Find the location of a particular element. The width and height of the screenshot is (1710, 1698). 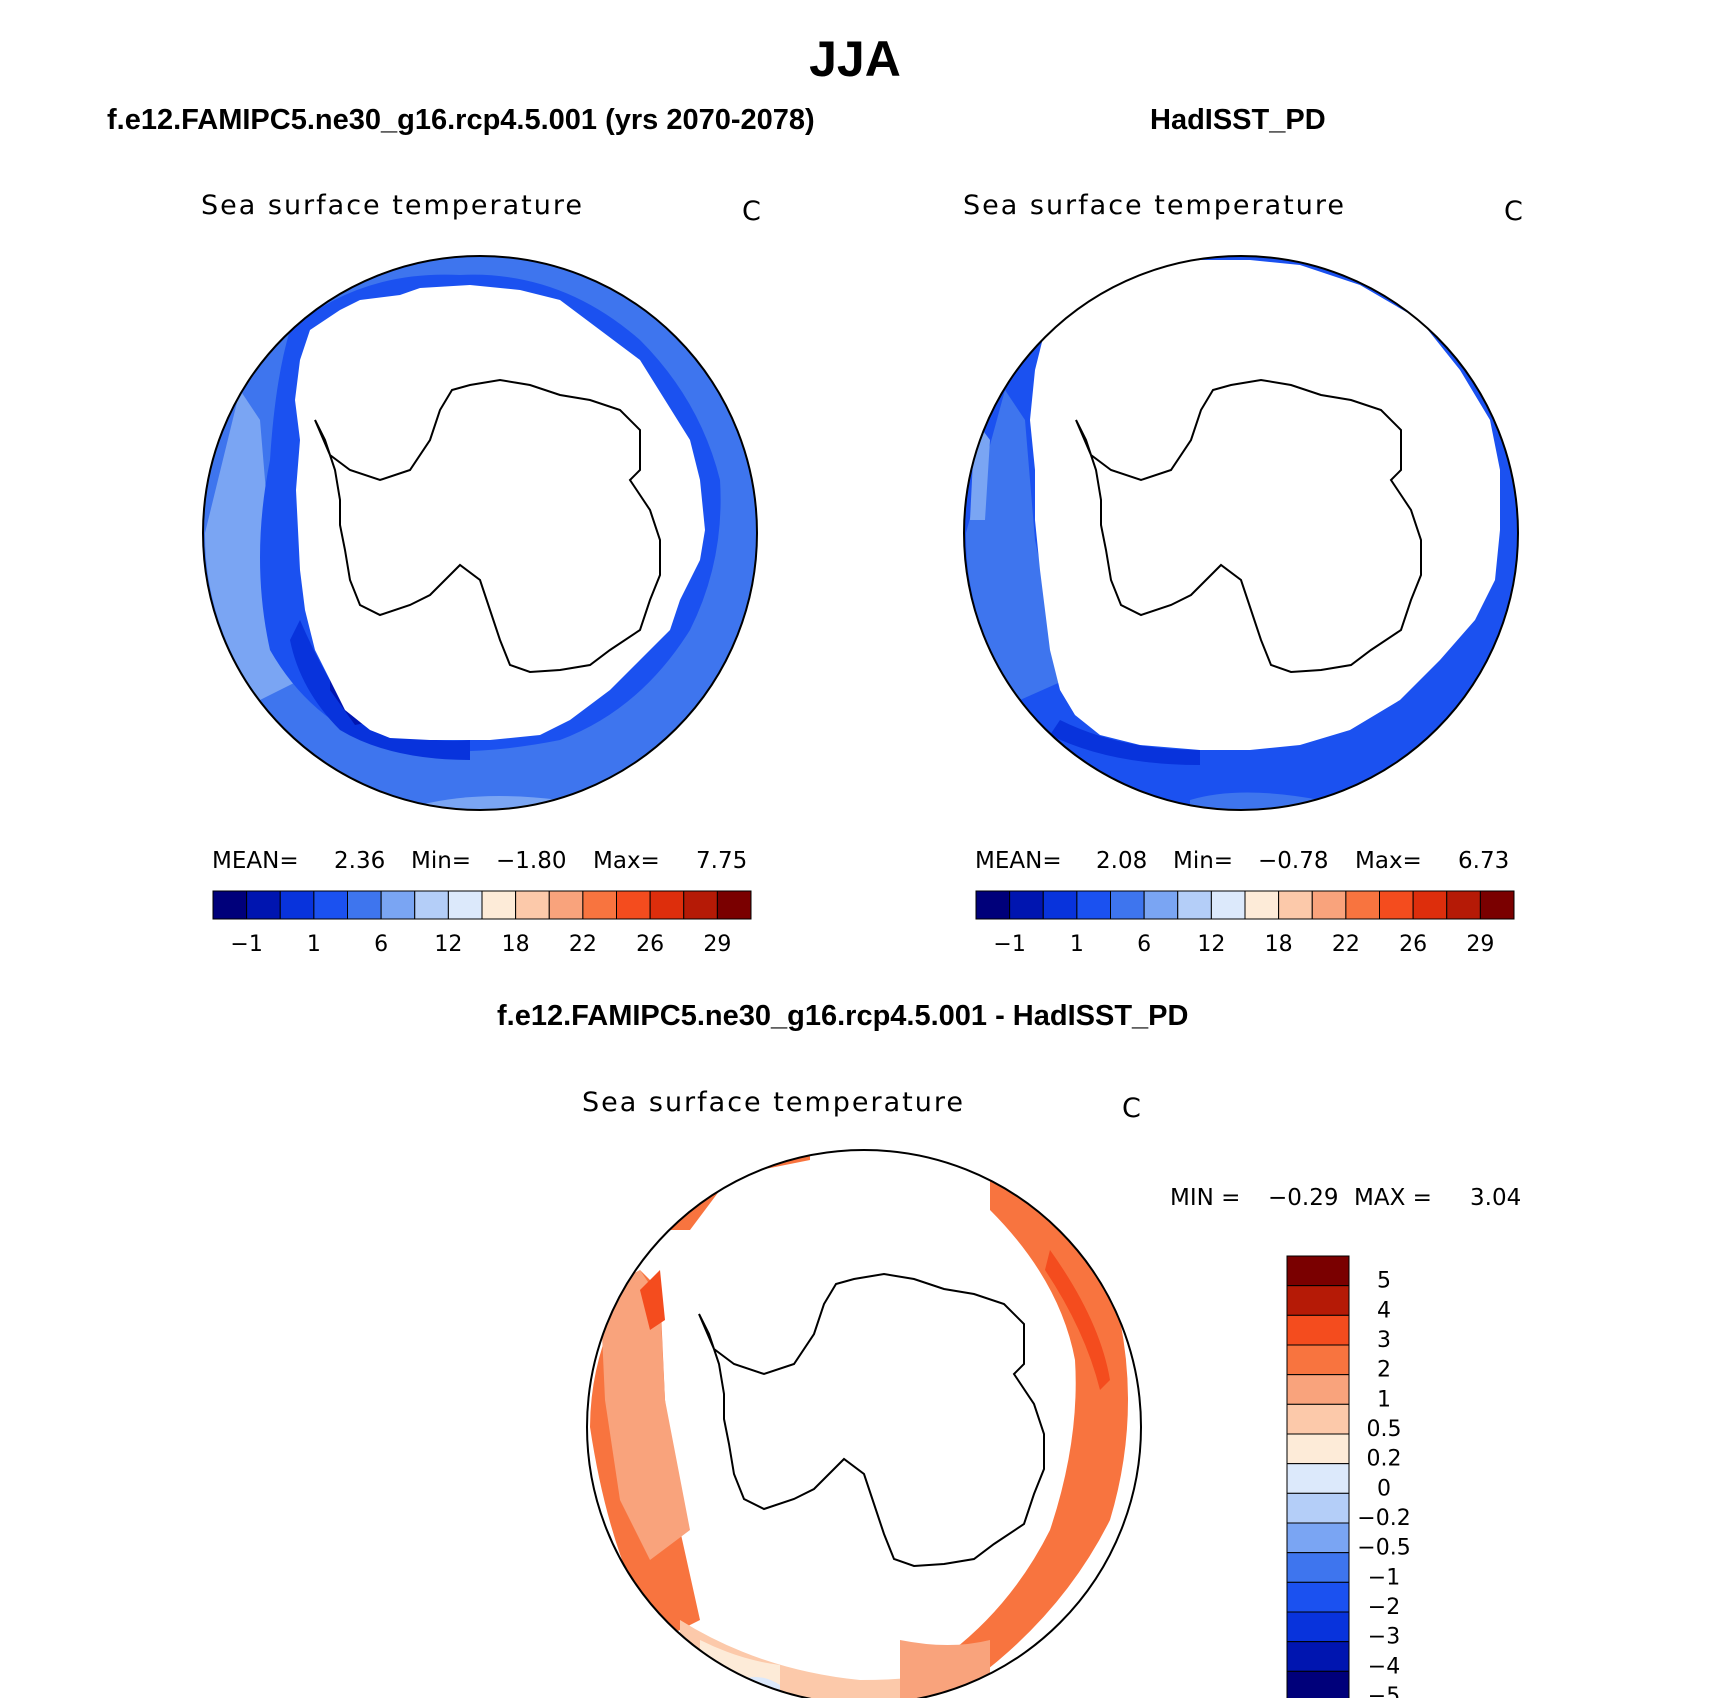

obs-colorbar-label: 26 is located at coordinates (1413, 944).